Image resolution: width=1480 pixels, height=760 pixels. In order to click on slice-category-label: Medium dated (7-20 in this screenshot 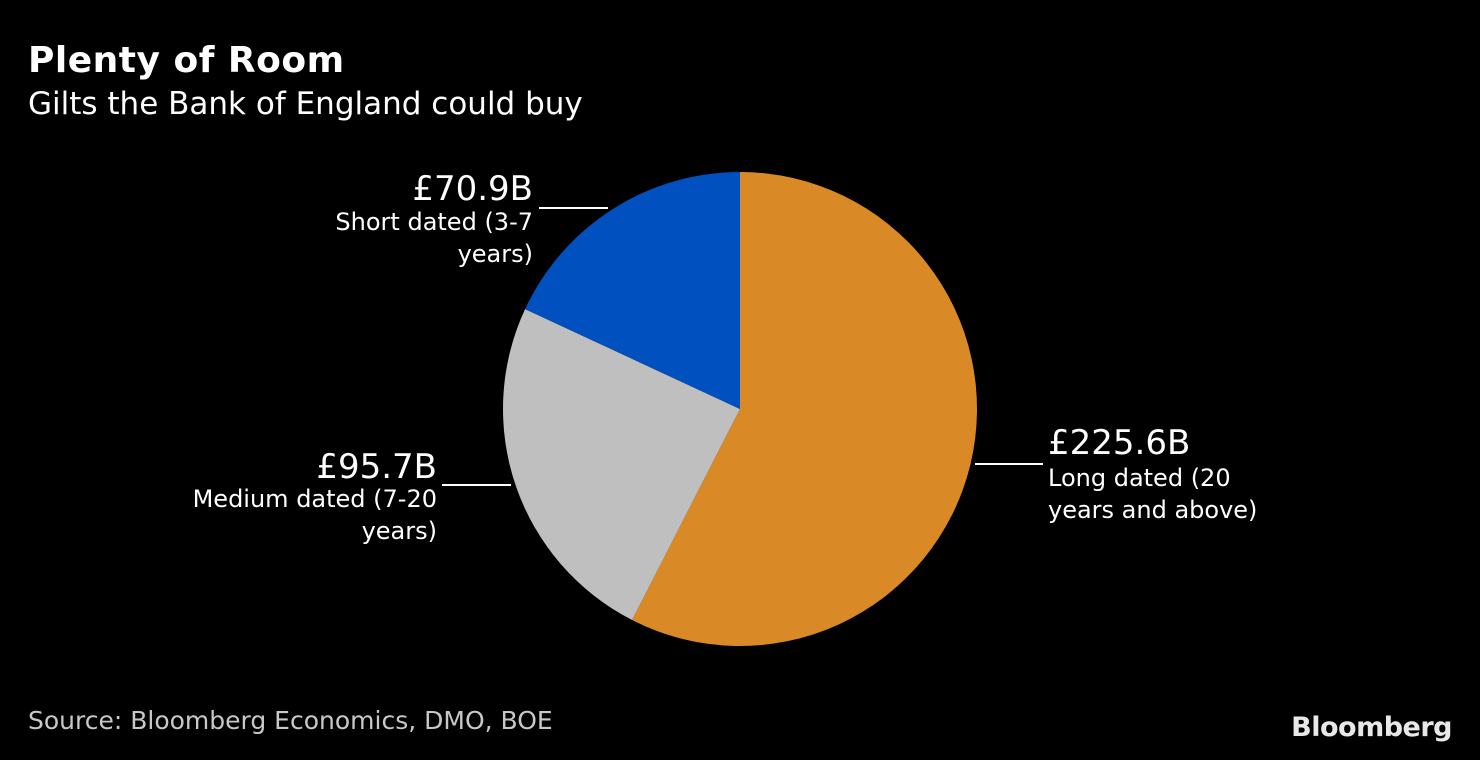, I will do `click(315, 499)`.